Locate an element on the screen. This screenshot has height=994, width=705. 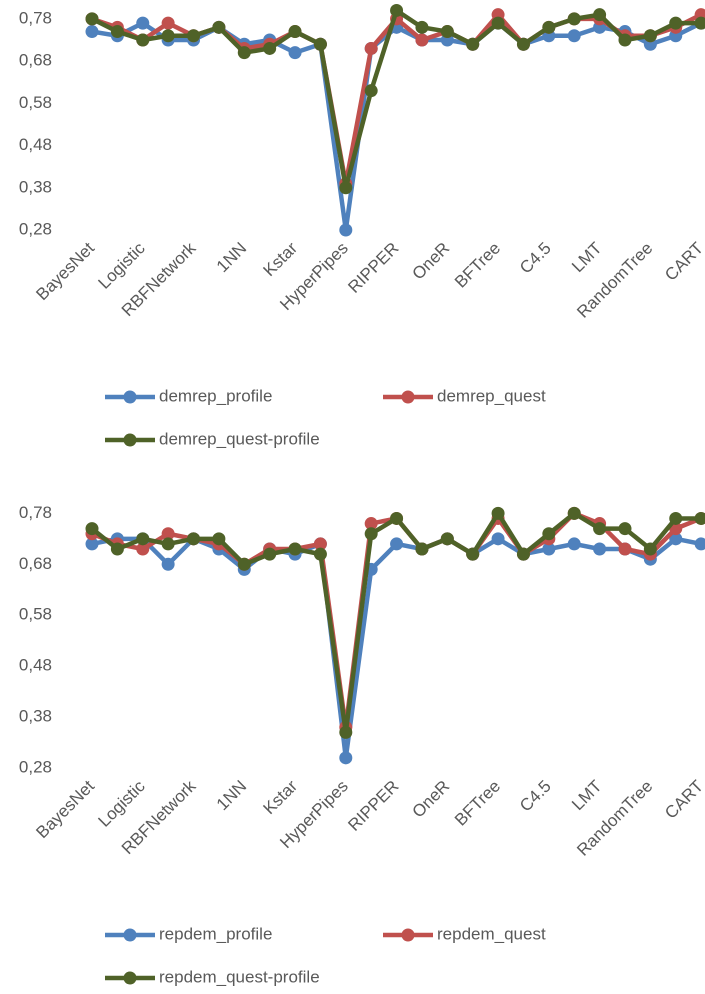
x-tick-label: RIPPER is located at coordinates (373, 268).